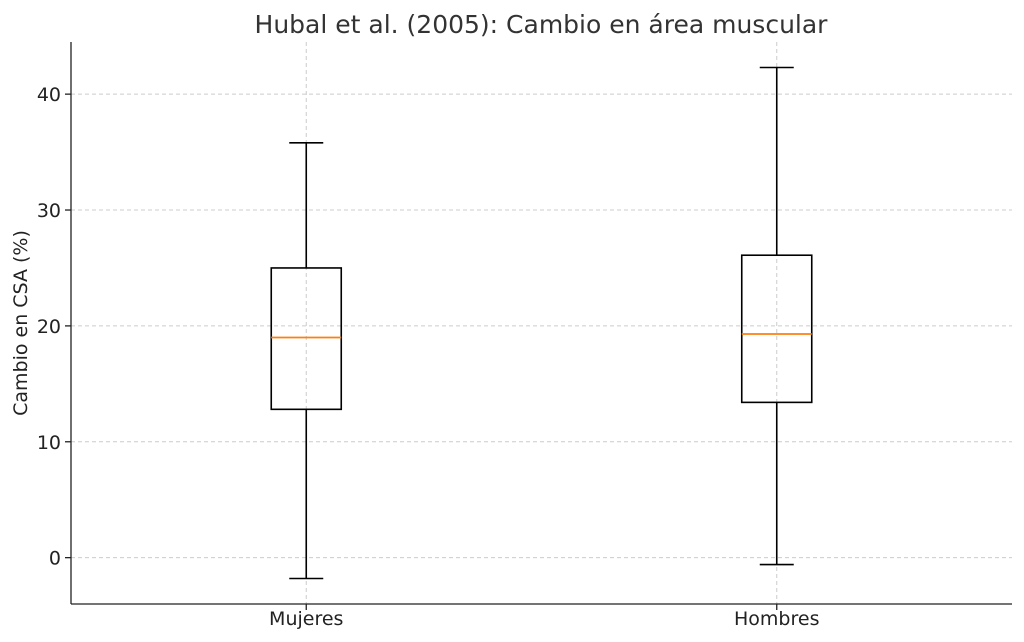  I want to click on y-axis-label: Cambio en CSA (%), so click(21, 323).